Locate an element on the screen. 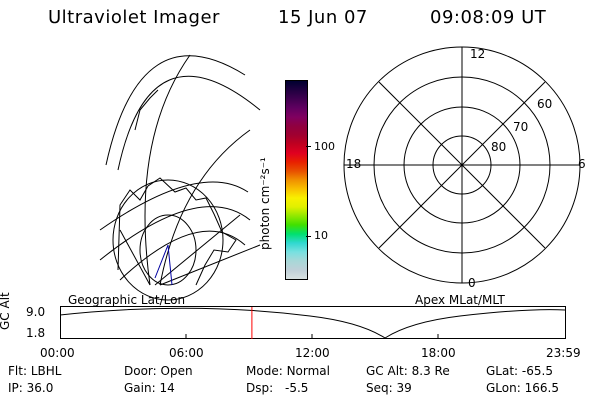 This screenshot has width=600, height=400. timeline-ymax-label: 9.0 is located at coordinates (36, 312).